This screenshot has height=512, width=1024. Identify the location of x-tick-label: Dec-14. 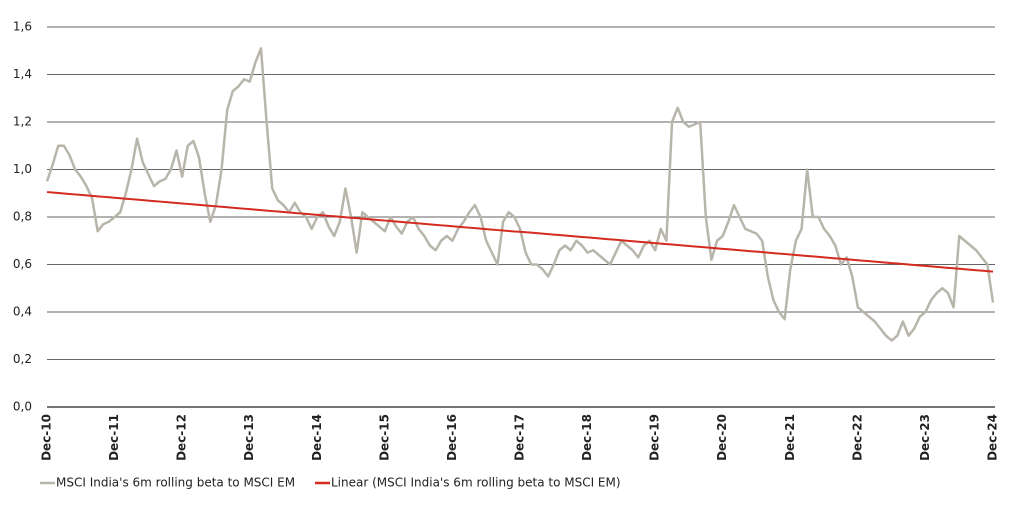
(317, 437).